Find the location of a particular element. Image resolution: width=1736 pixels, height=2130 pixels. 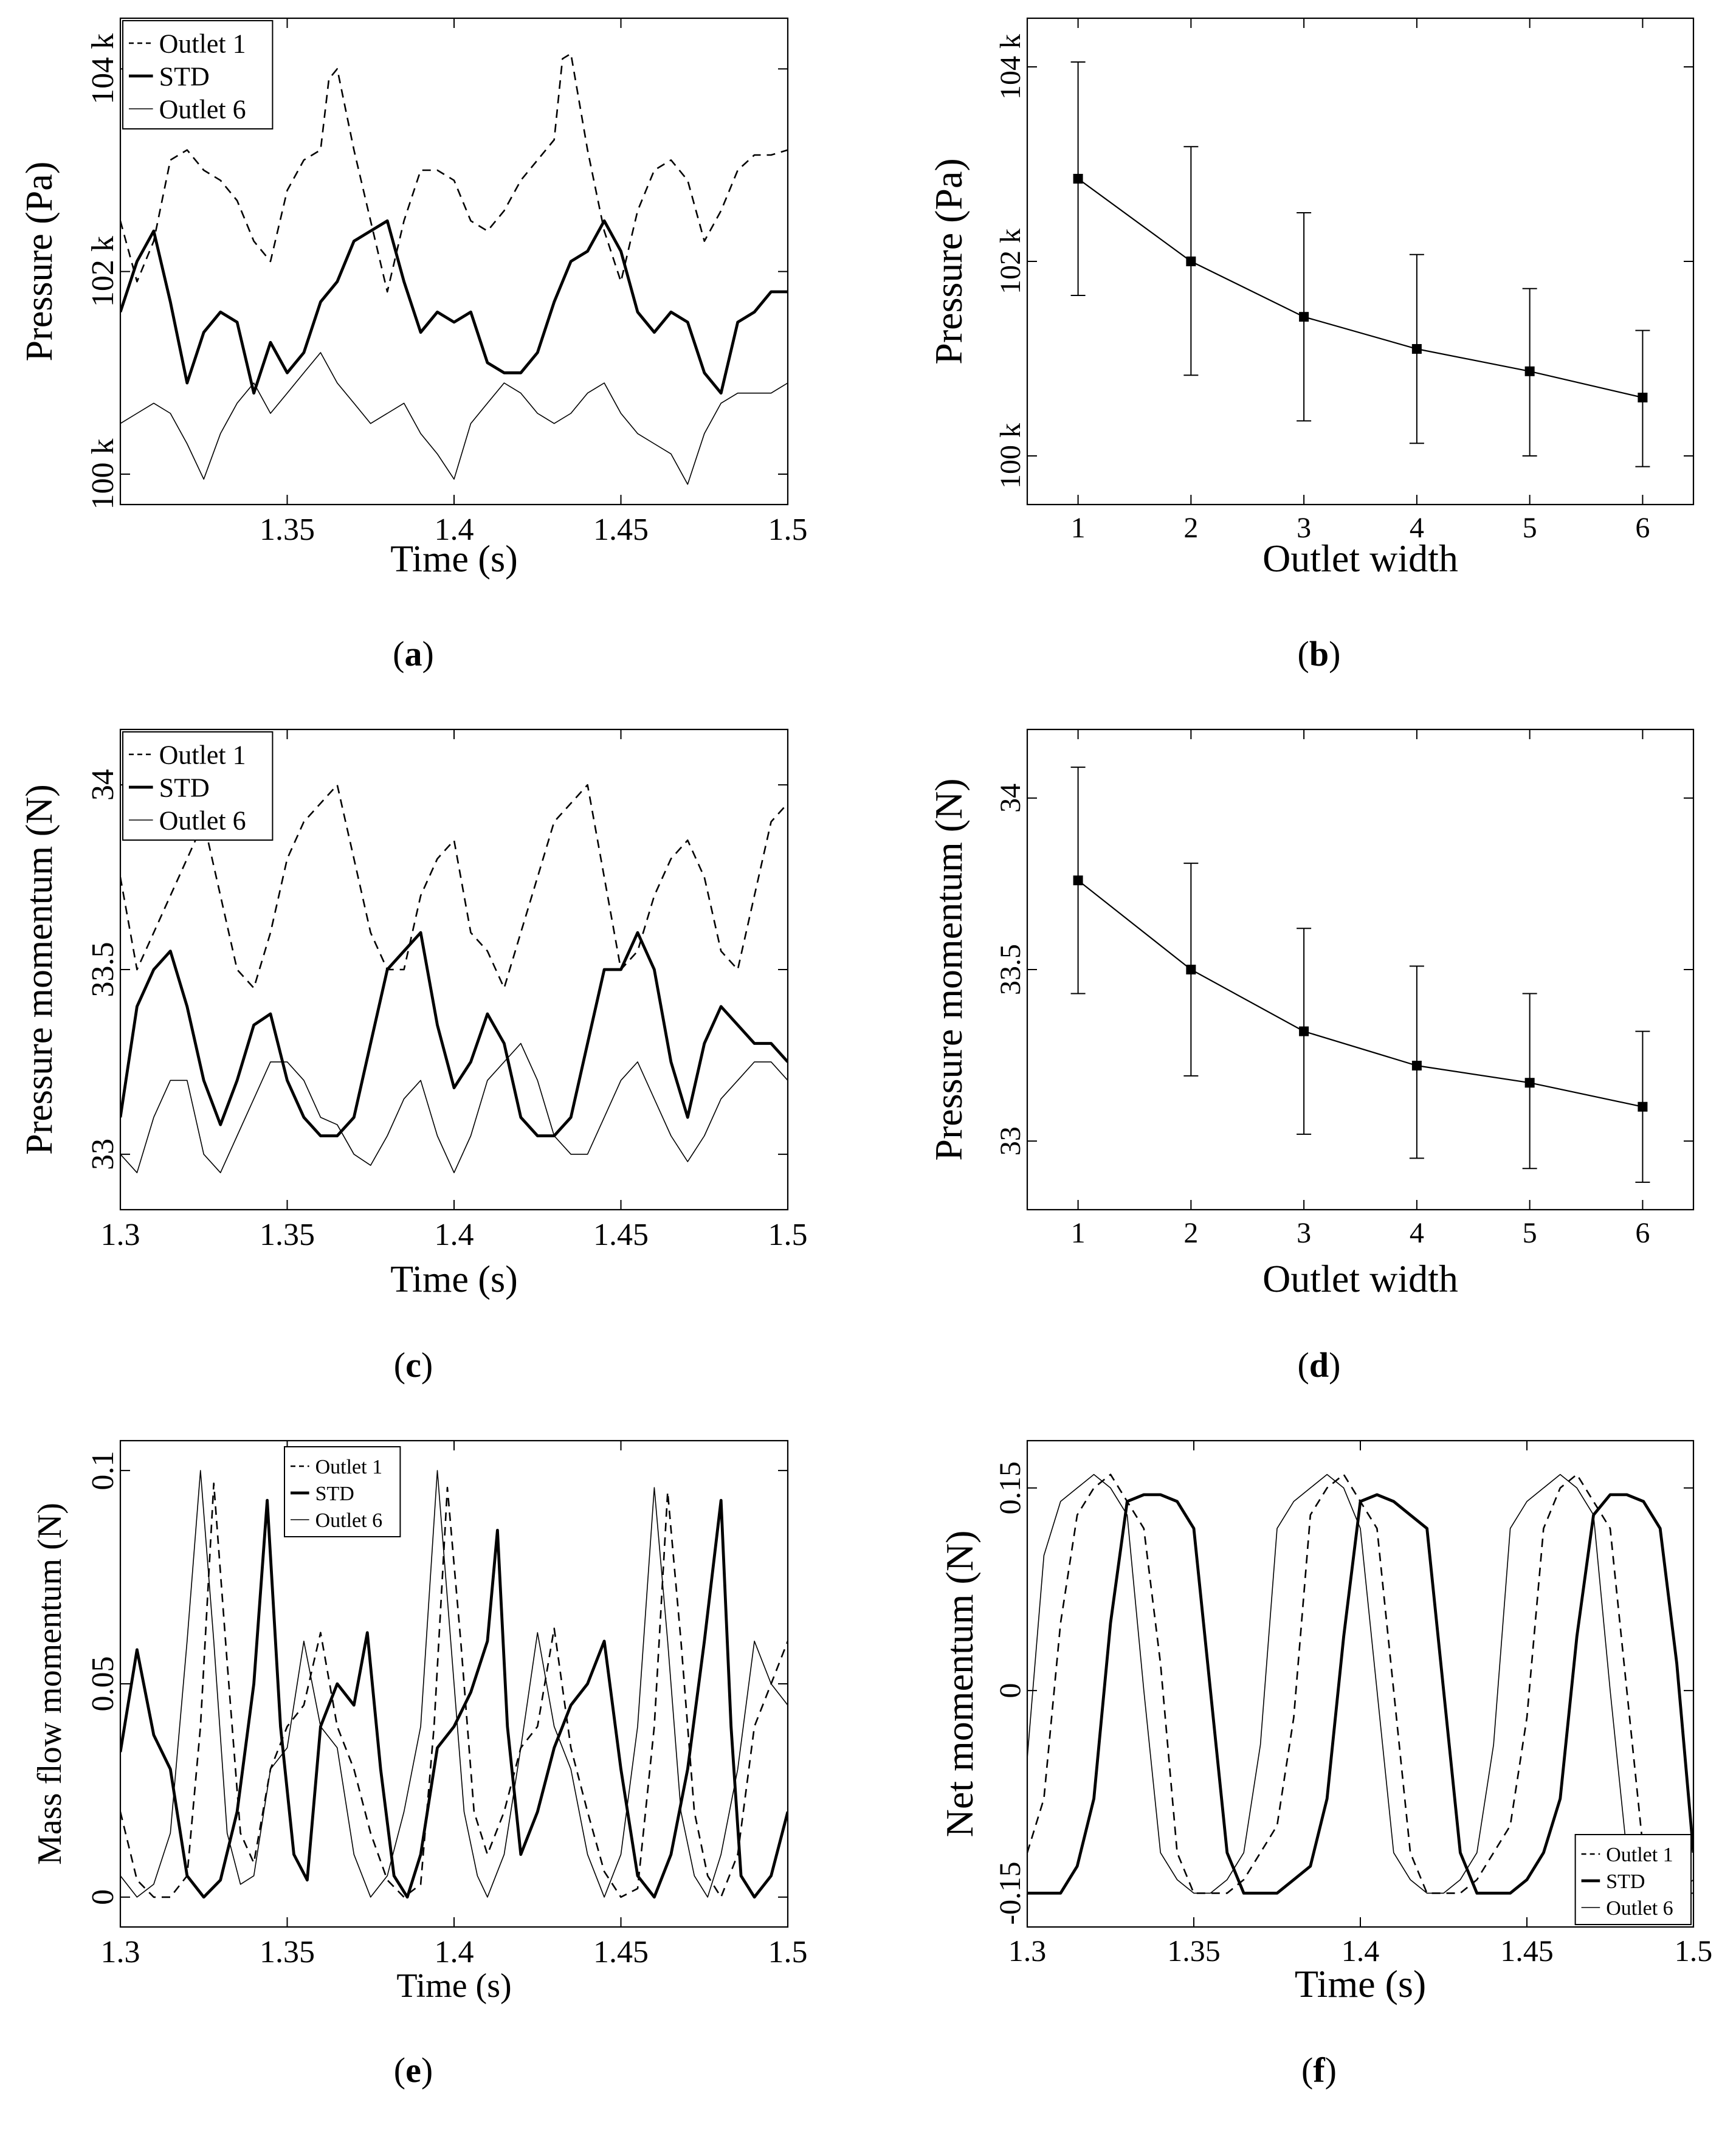

y-tick-label: 0.15 is located at coordinates (1010, 1488).